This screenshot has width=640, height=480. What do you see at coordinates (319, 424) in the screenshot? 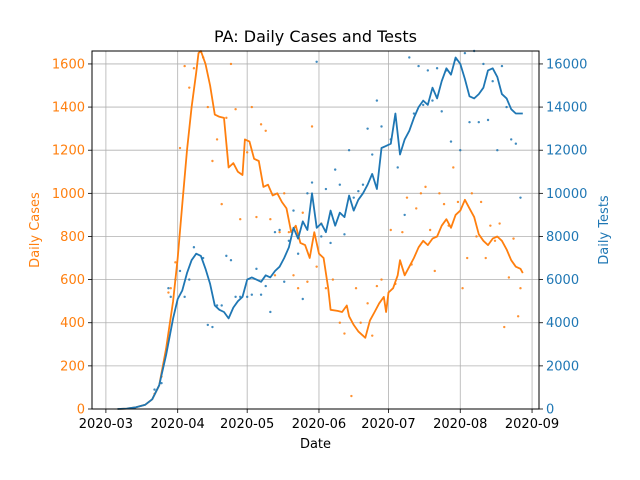
I see `x-tick-label: 2020-06` at bounding box center [319, 424].